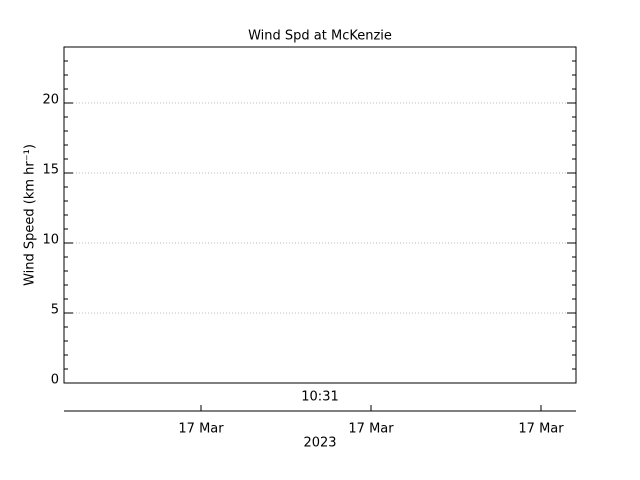  Describe the element at coordinates (319, 443) in the screenshot. I see `year-label: 2023` at that location.